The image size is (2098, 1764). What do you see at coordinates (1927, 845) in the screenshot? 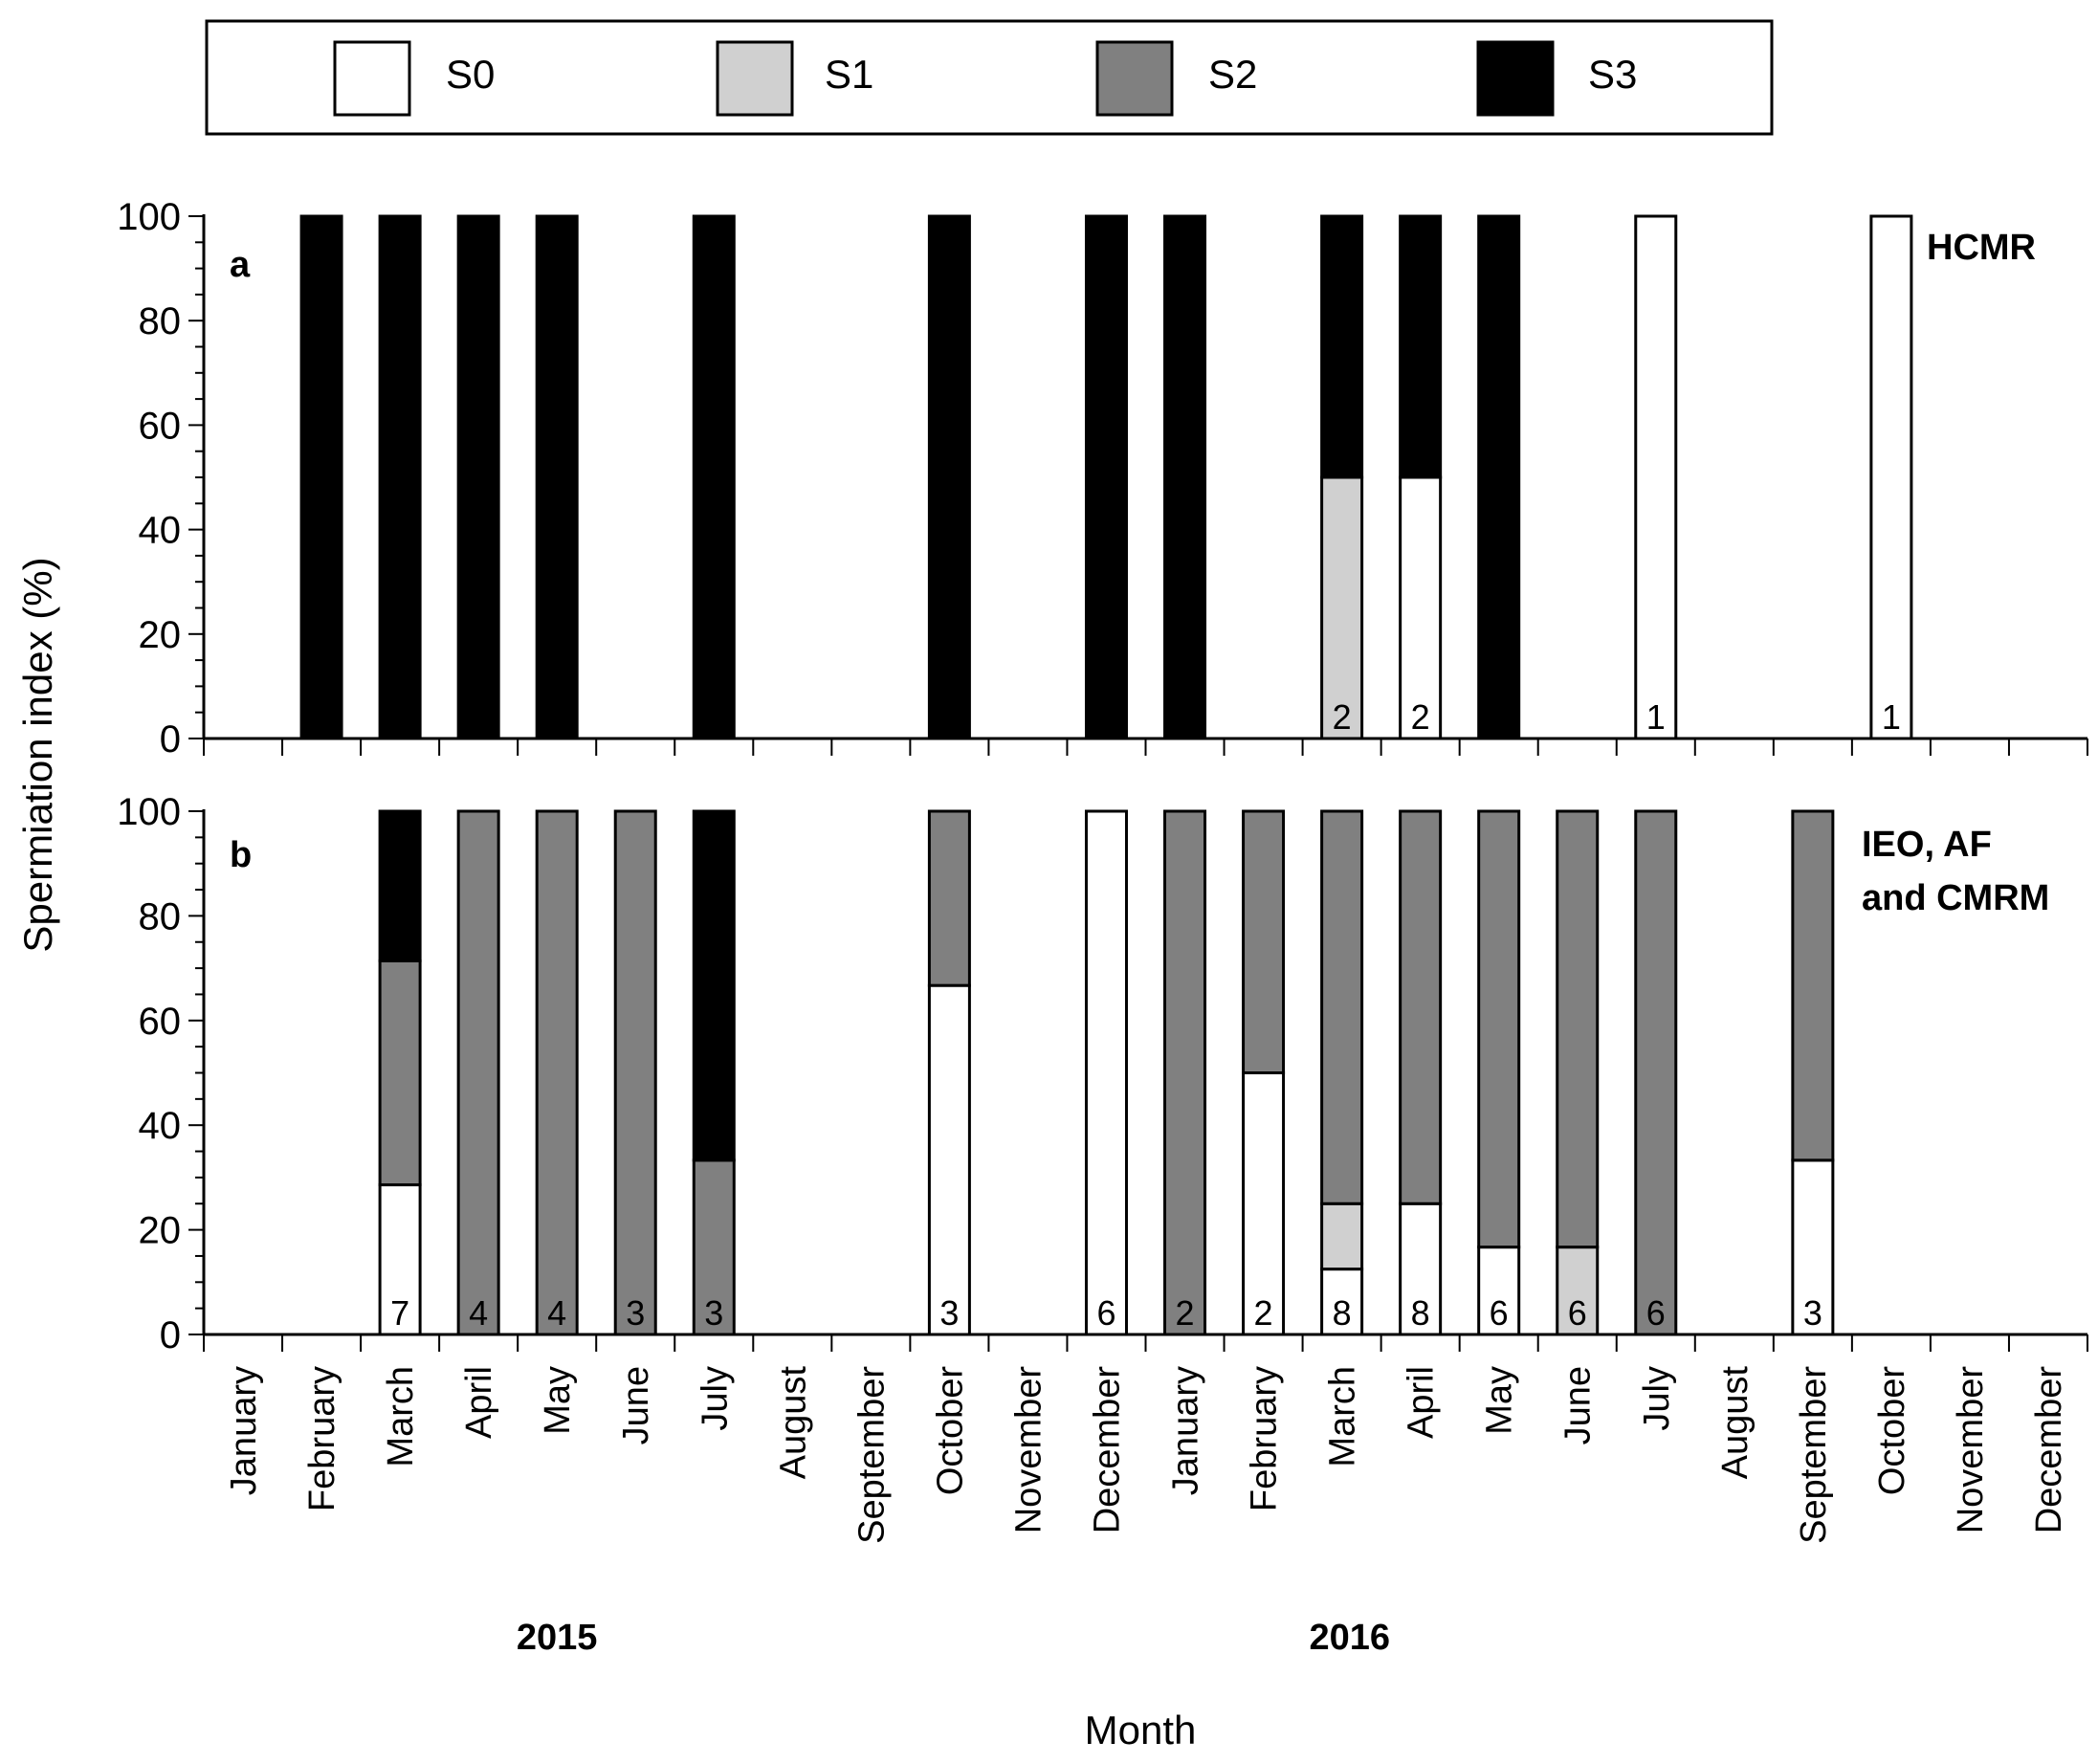
I see `panel-b-site-label-line1: IEO, AF` at bounding box center [1927, 845].